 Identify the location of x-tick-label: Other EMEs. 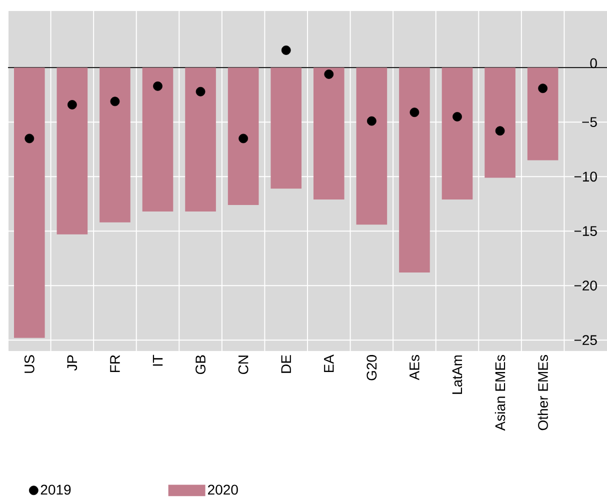
(543, 392).